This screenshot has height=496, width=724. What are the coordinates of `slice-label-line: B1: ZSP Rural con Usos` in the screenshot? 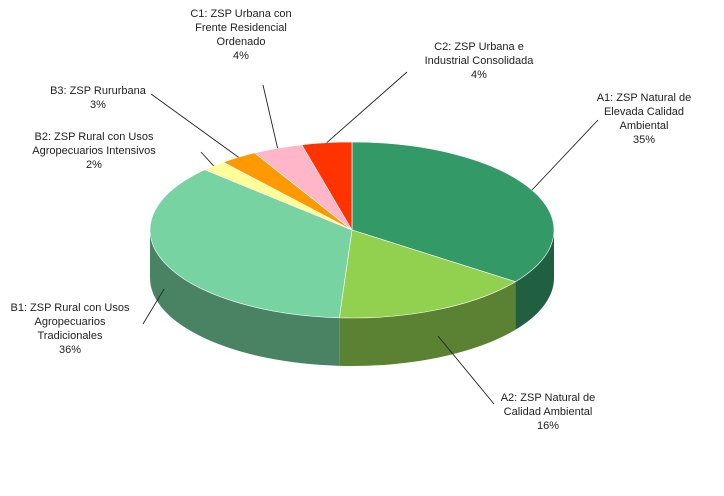 It's located at (70, 308).